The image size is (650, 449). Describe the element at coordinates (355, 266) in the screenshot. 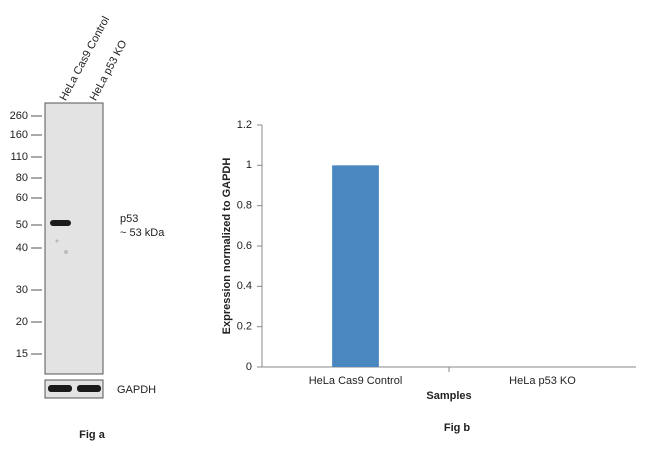

I see `bar` at that location.